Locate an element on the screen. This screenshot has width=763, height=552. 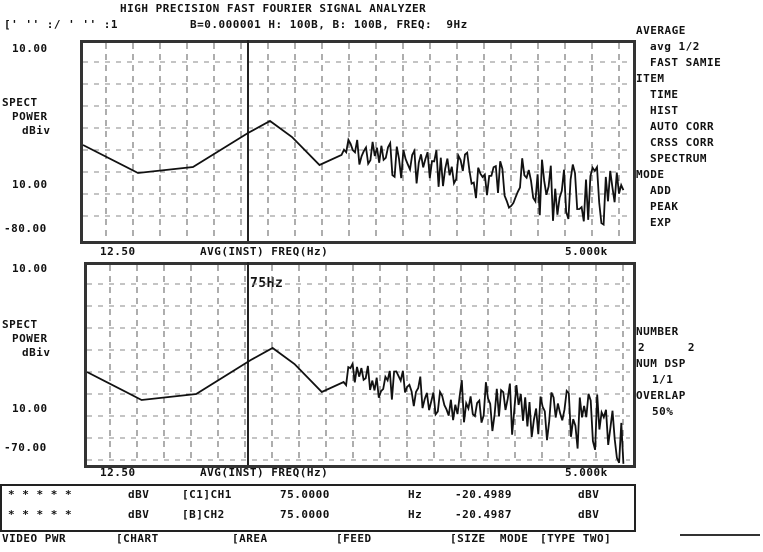
menu-item: EXP is located at coordinates (661, 222).